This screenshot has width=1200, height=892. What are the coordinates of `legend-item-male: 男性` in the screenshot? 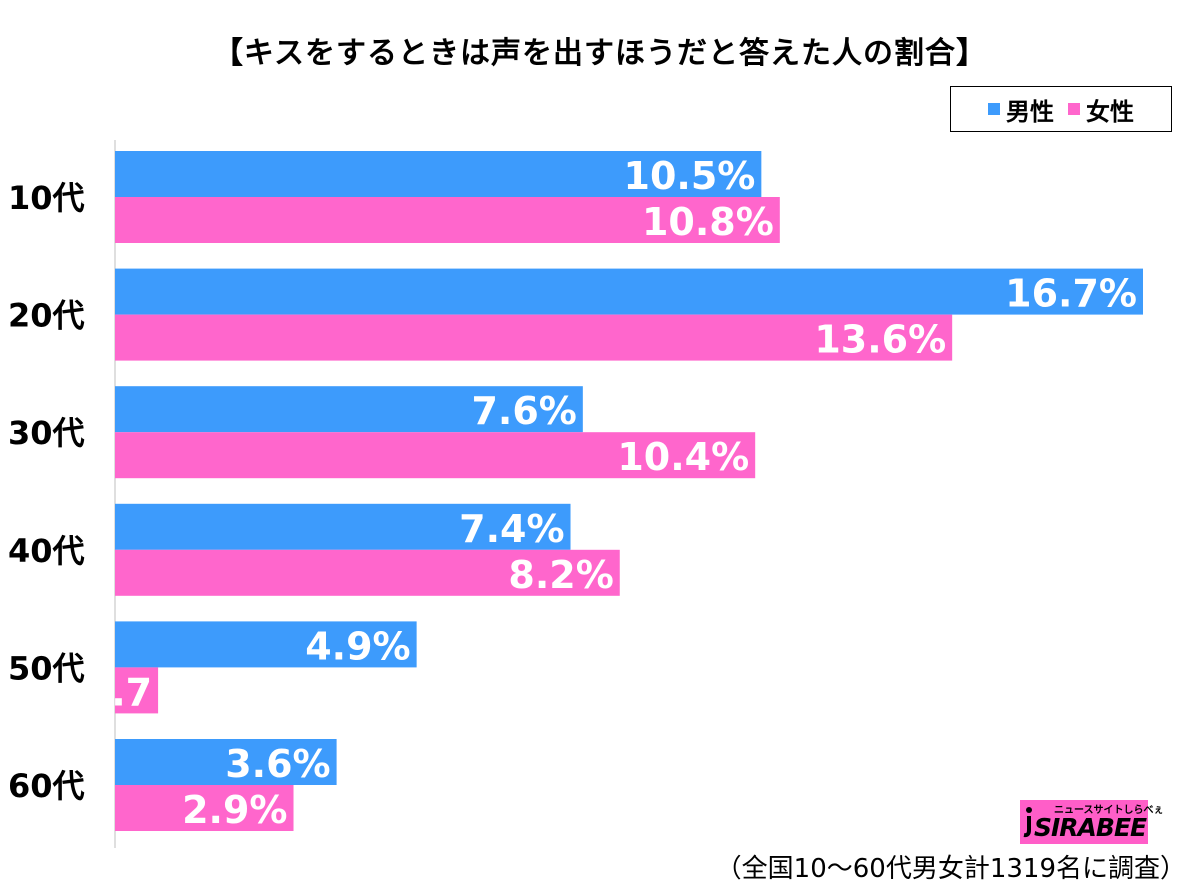 It's located at (1021, 109).